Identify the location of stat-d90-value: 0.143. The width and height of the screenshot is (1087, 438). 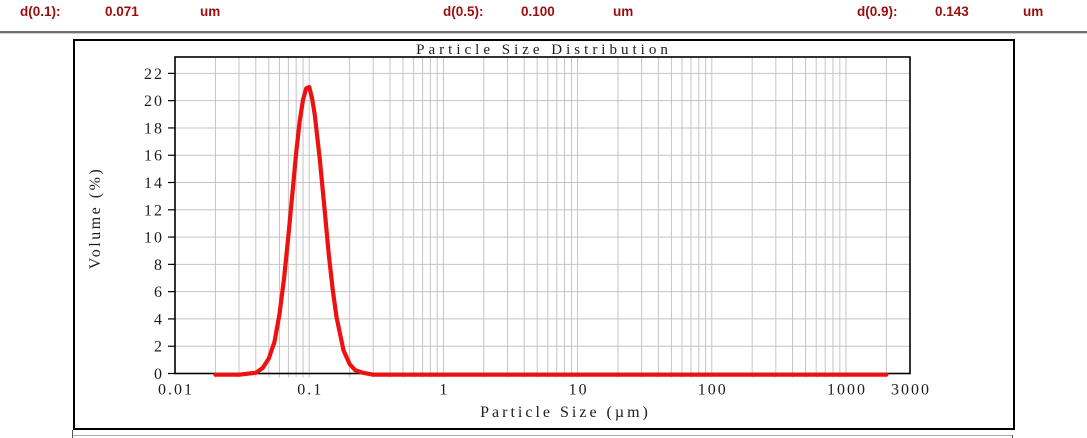
(952, 11).